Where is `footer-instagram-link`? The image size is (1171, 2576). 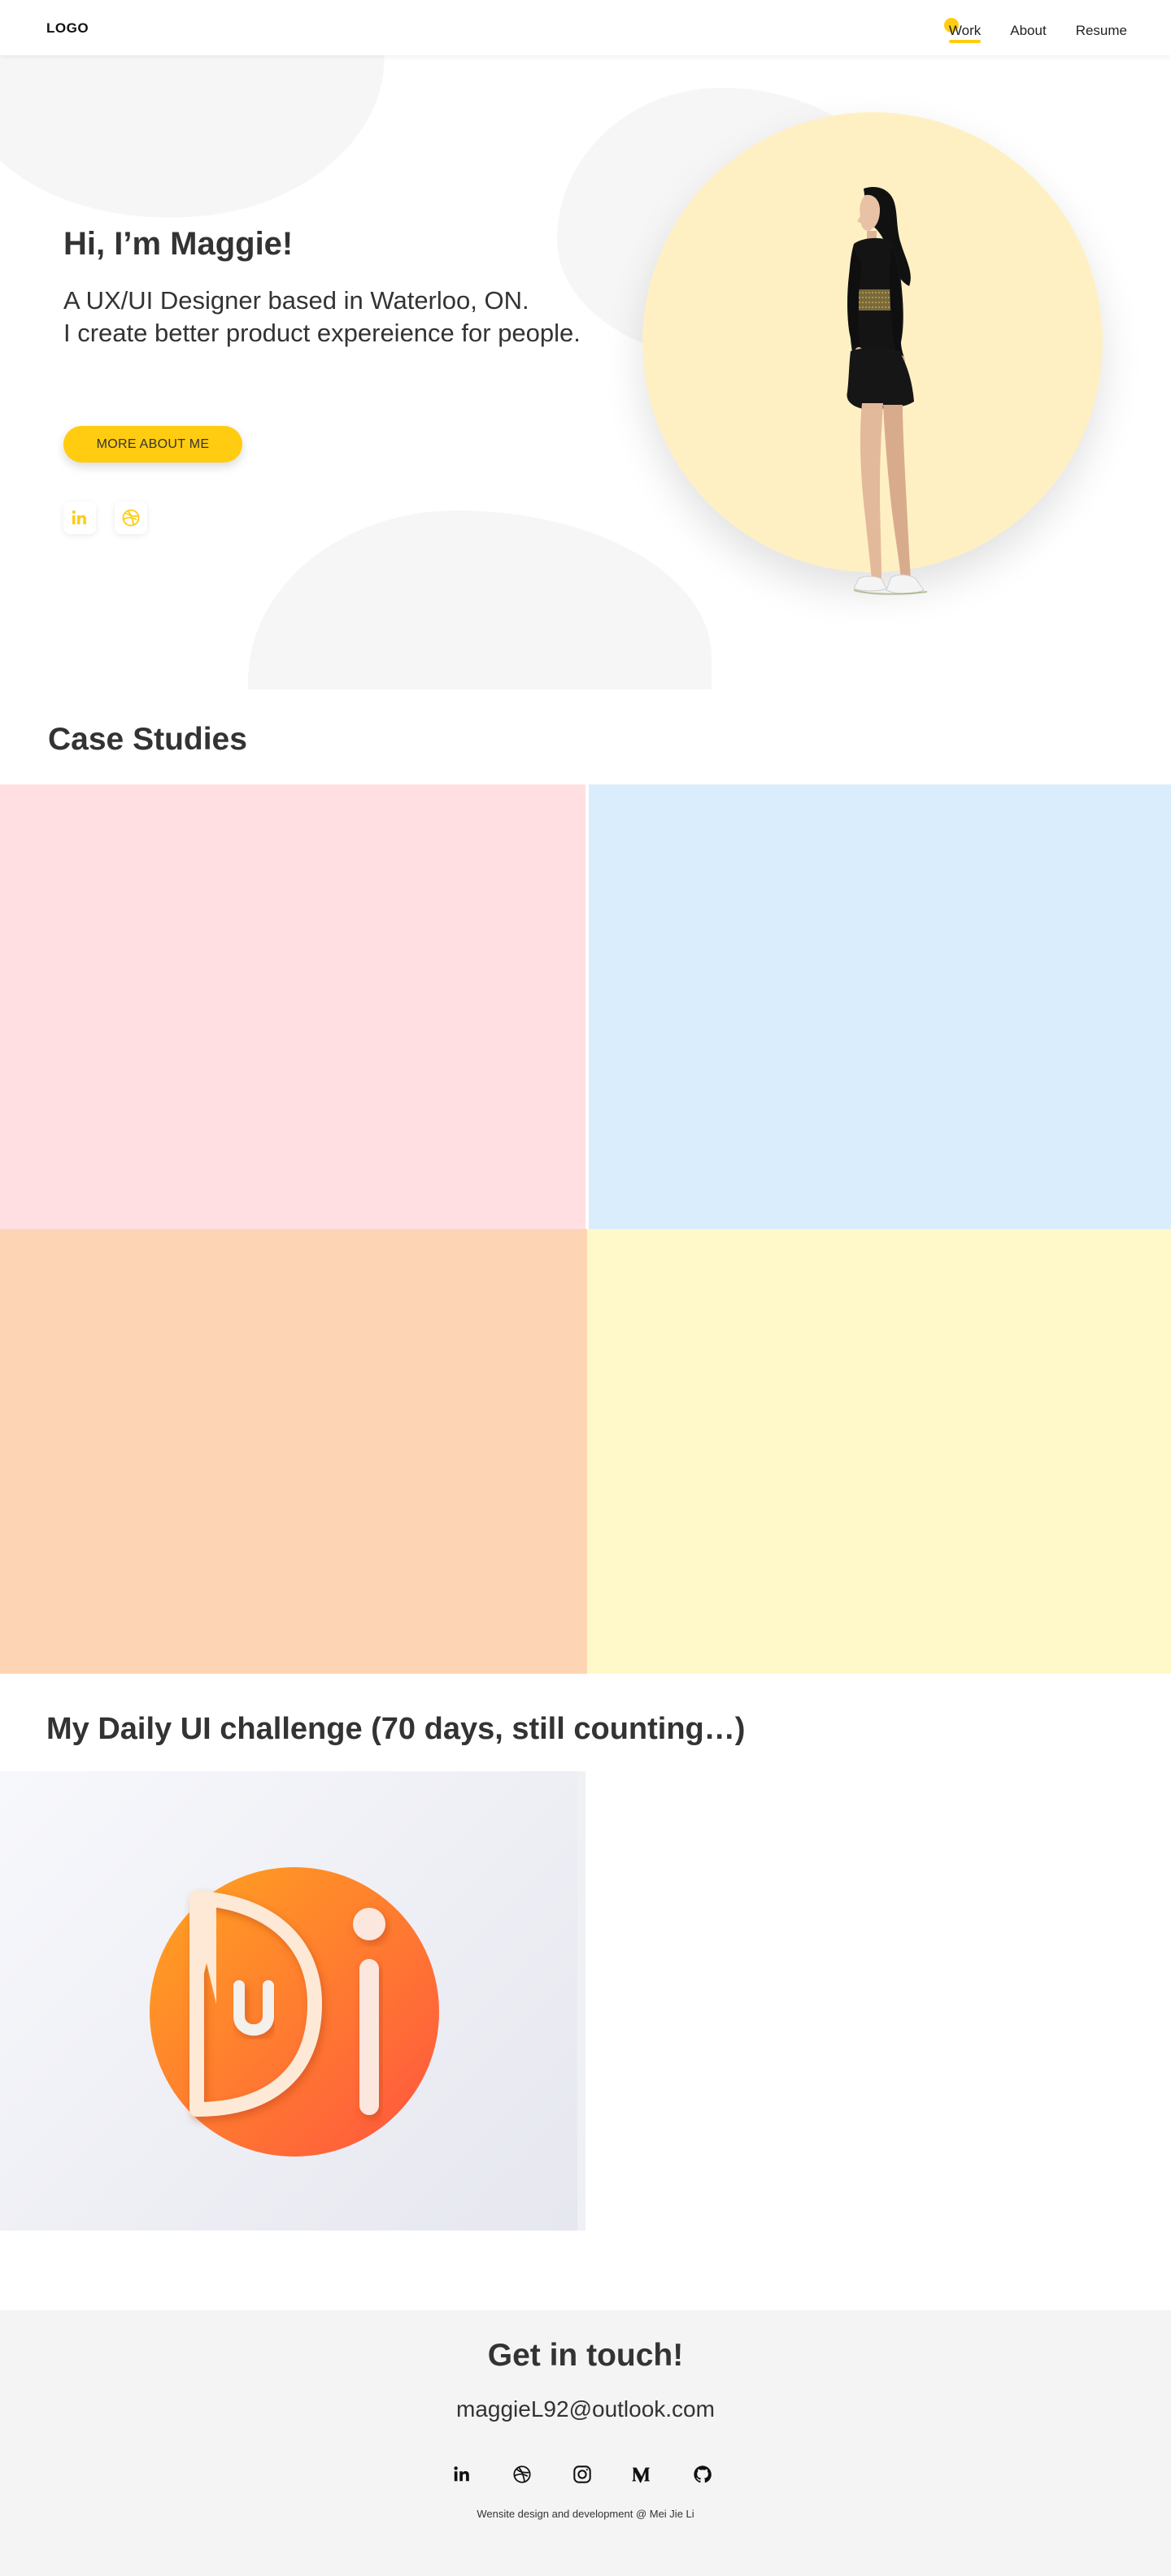 footer-instagram-link is located at coordinates (583, 2474).